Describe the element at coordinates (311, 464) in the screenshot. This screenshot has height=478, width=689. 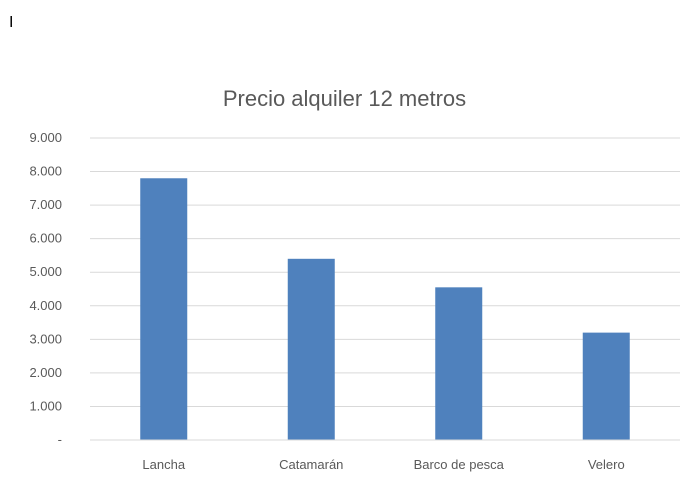
I see `x-category-label: Catamarán` at that location.